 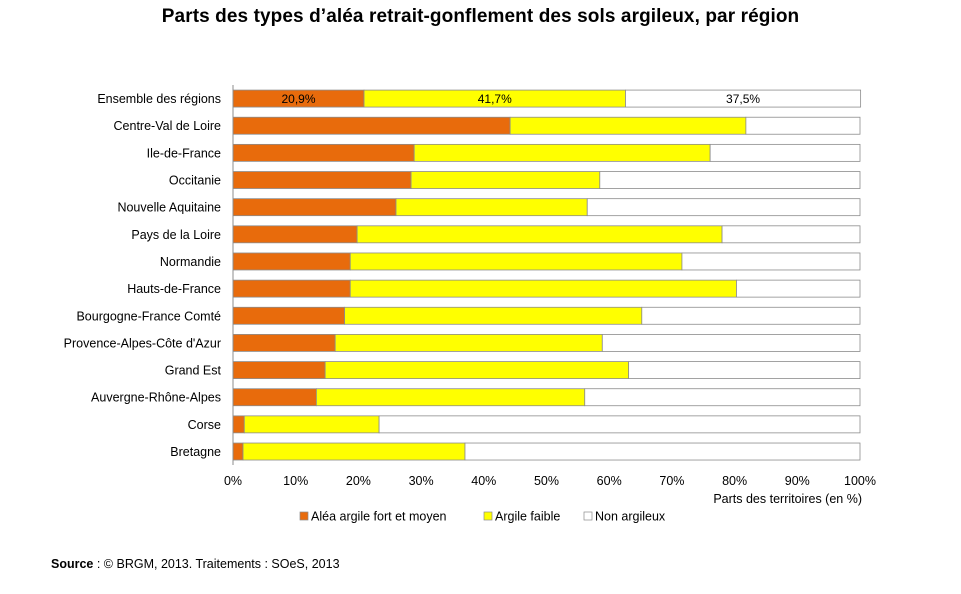 I want to click on category-label-6: Pays de la Loire, so click(x=176, y=235).